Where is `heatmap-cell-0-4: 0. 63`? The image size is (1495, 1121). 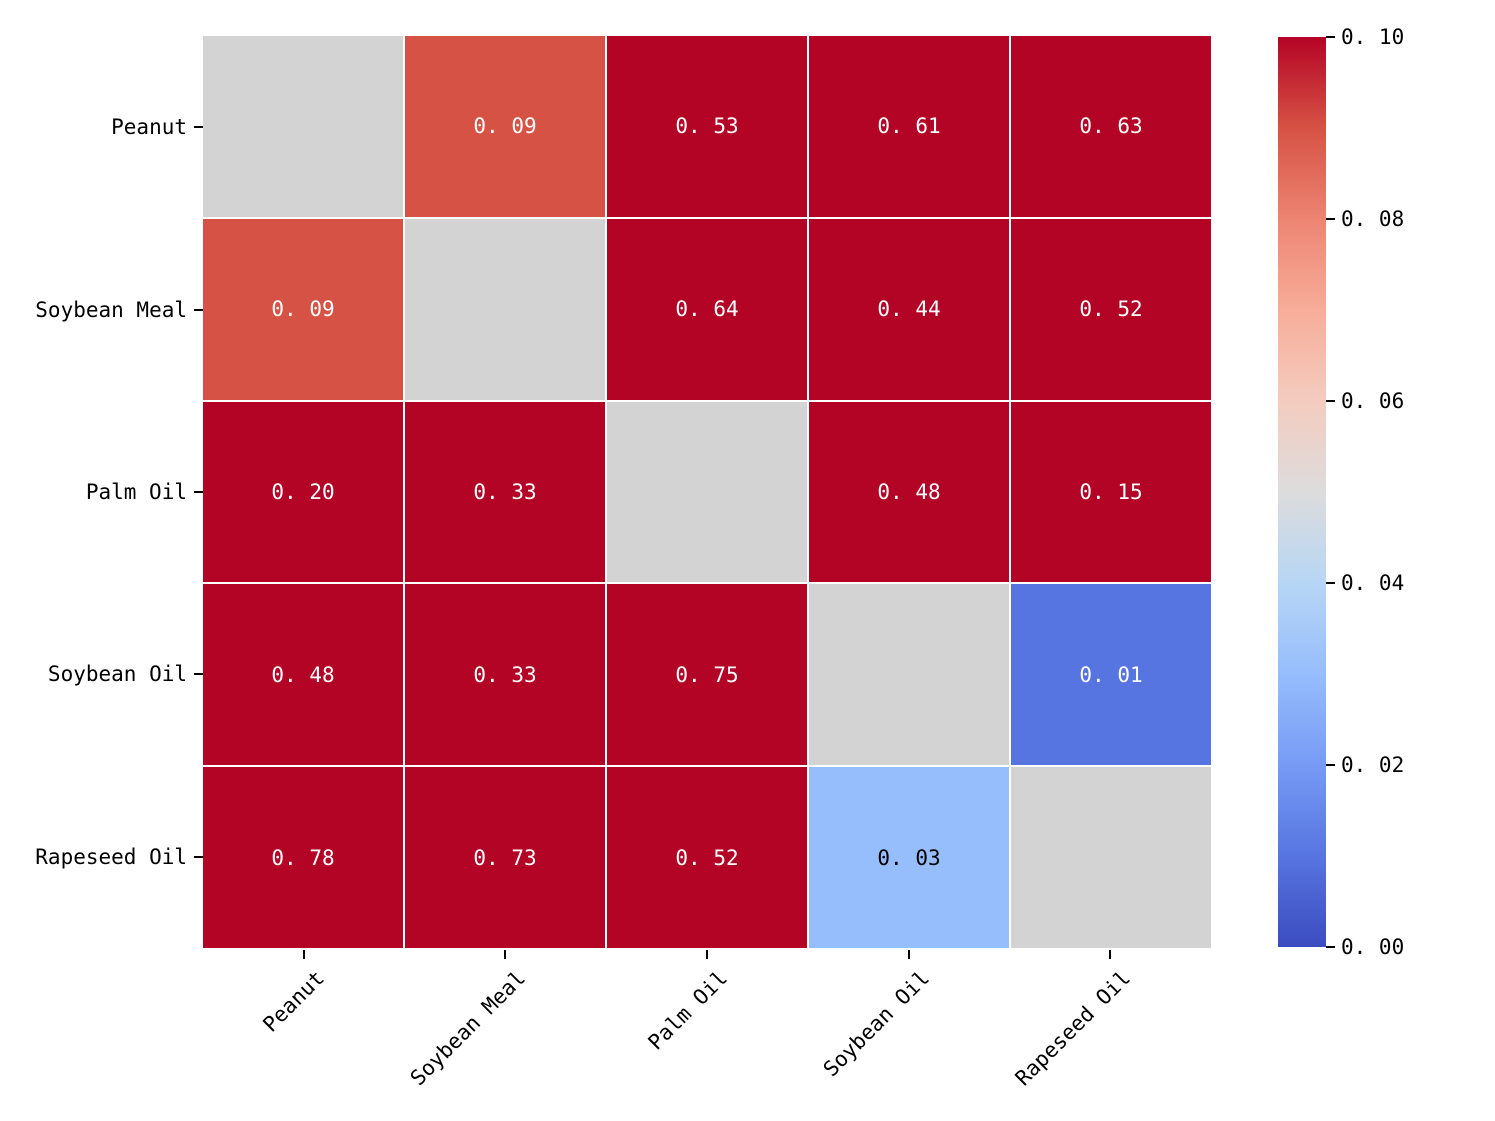 heatmap-cell-0-4: 0. 63 is located at coordinates (1111, 126).